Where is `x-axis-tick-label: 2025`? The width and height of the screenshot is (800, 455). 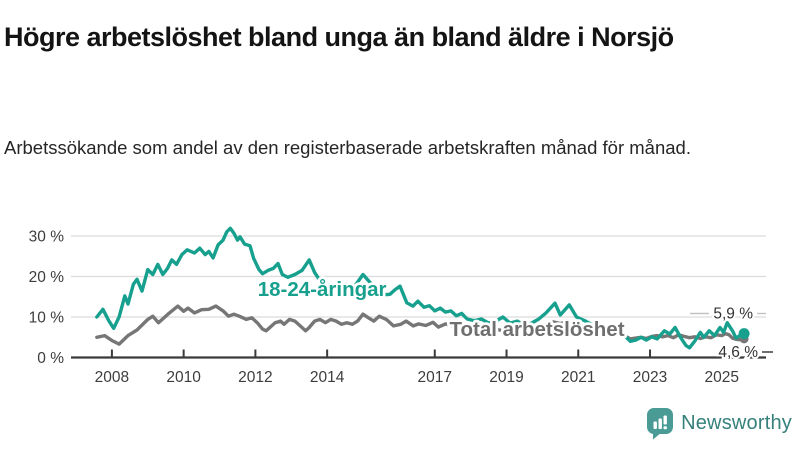 x-axis-tick-label: 2025 is located at coordinates (722, 377).